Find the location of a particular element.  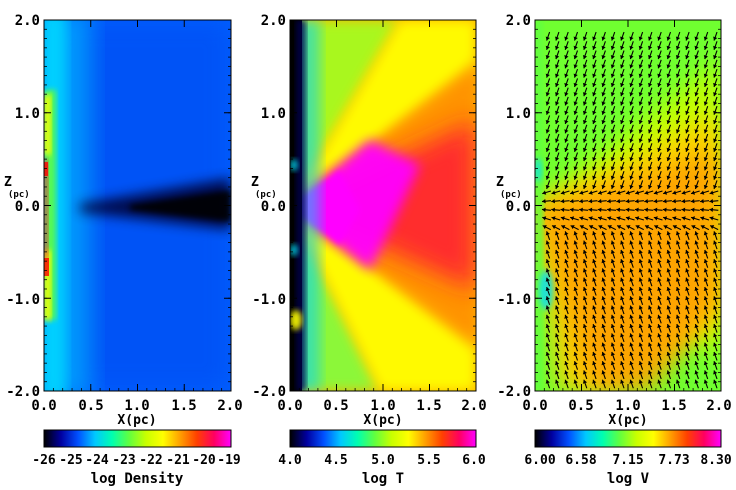

colorbar-tick-label: 4.0 is located at coordinates (290, 460).